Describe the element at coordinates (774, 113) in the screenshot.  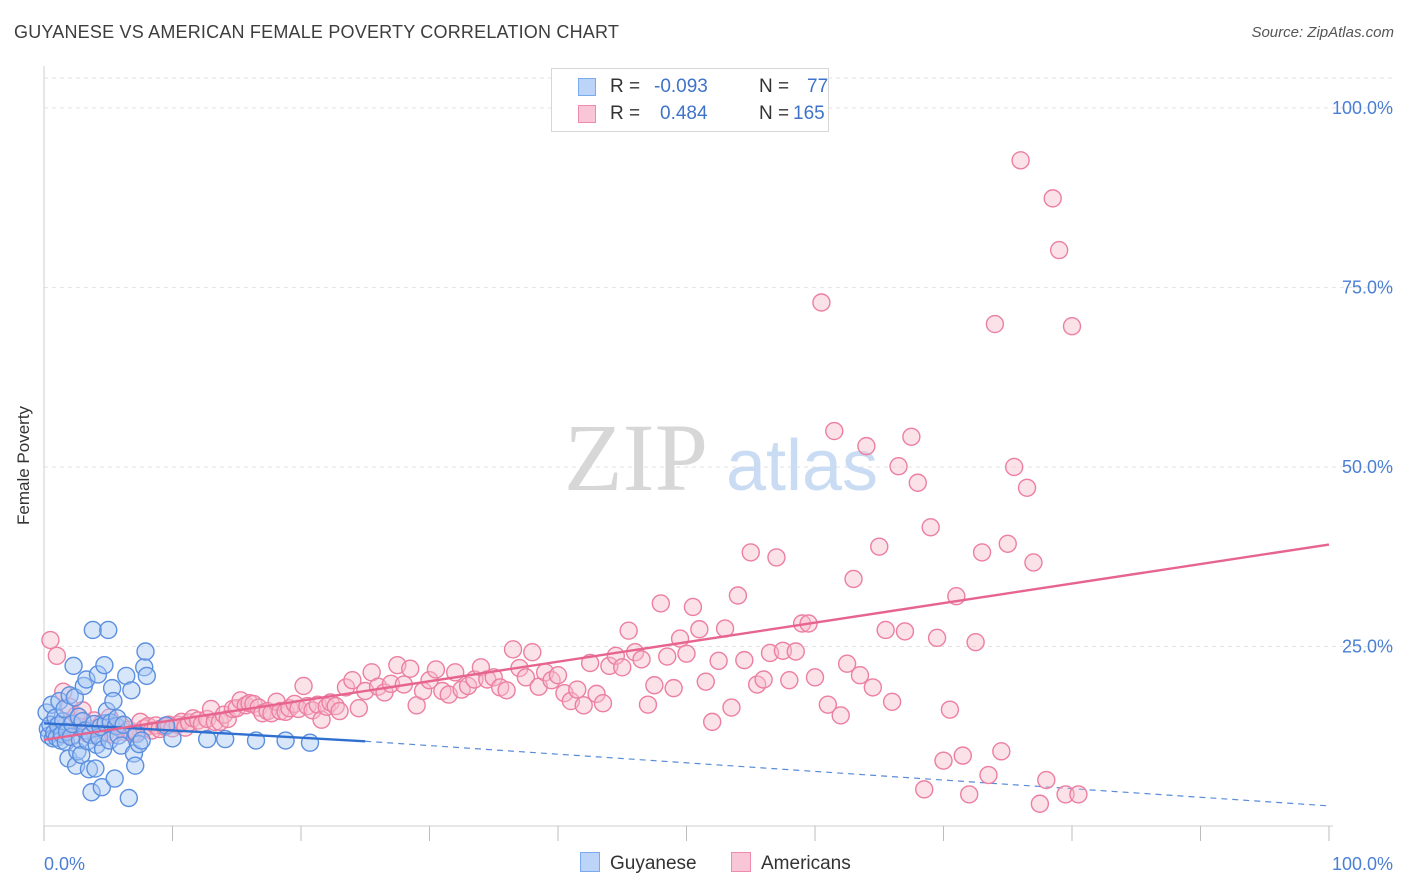
I see `legend-n-label: N =` at that location.